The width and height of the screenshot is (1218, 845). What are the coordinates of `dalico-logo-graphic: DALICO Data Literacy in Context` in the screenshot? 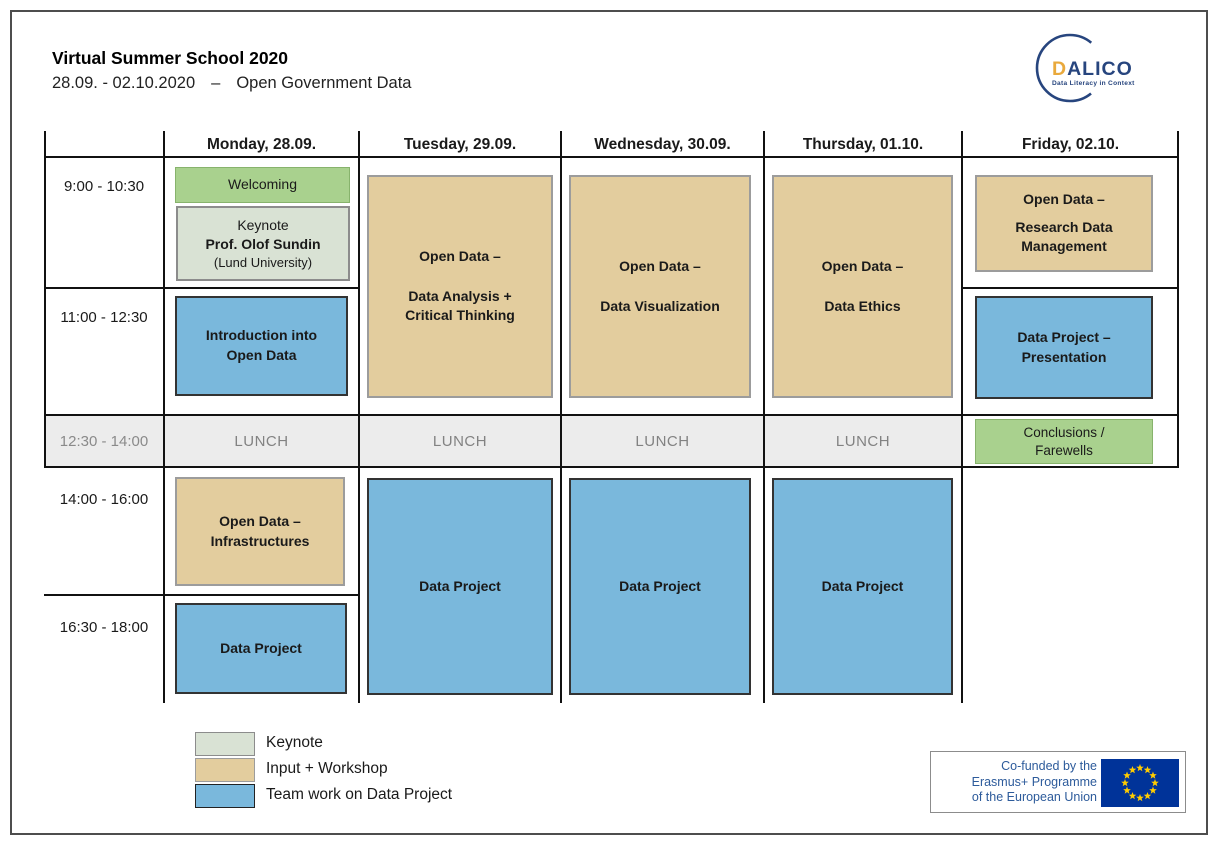 It's located at (1085, 68).